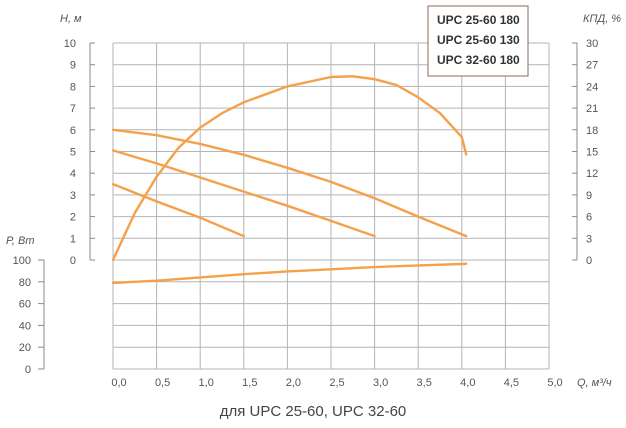 Image resolution: width=626 pixels, height=428 pixels. I want to click on power-axis-label: P, Вт, so click(20, 241).